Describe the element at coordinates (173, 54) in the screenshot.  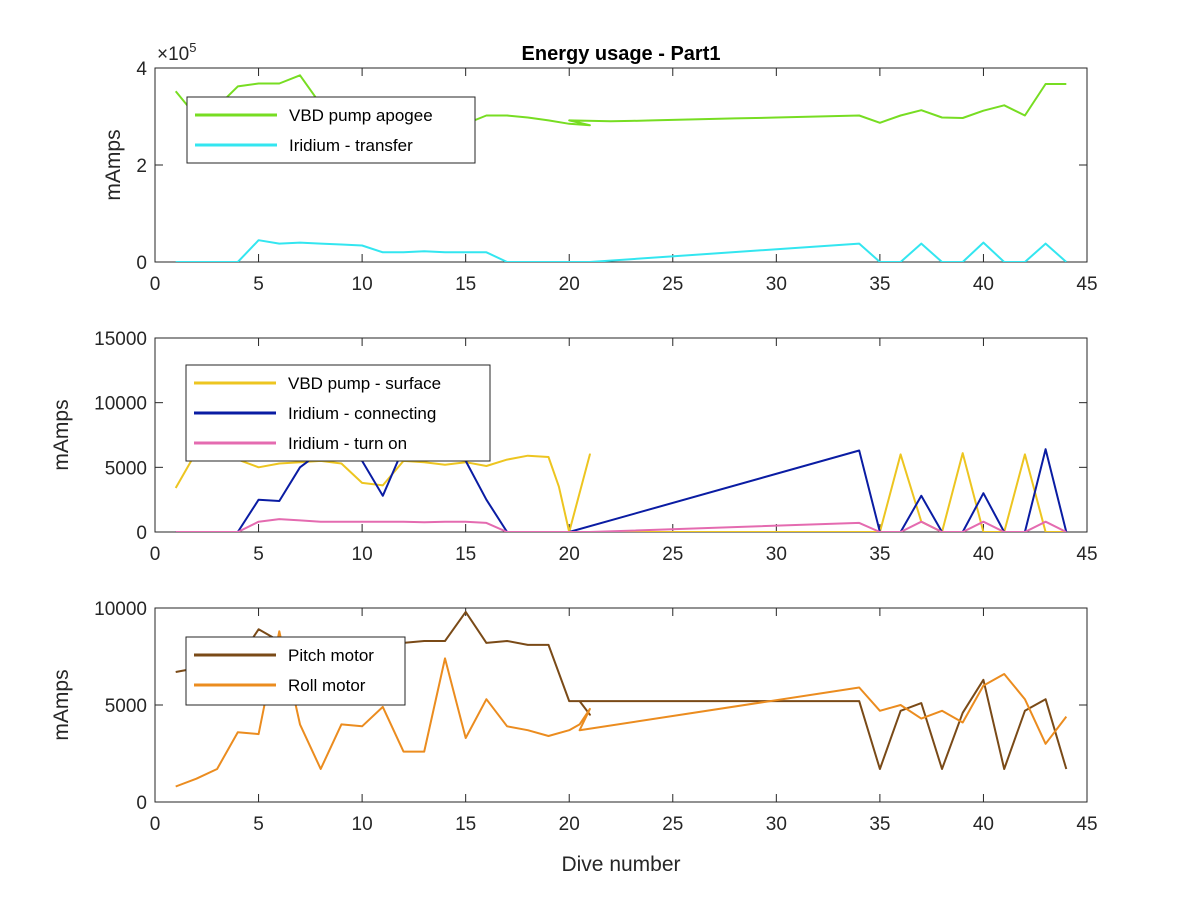
I see `y-exponent-base: ×10` at that location.